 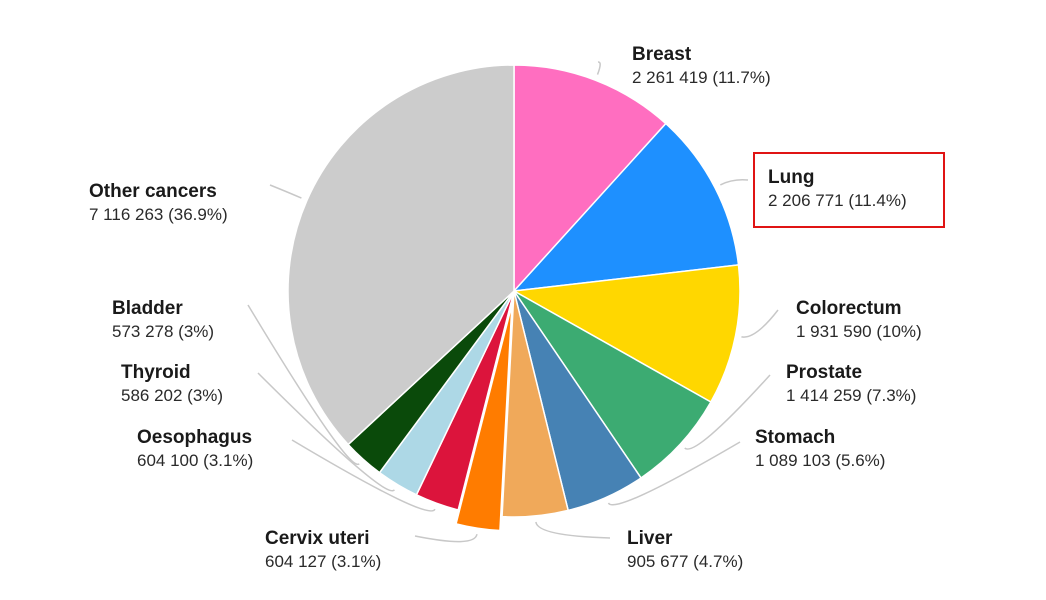 I want to click on leader-line-prostate, so click(x=727, y=412).